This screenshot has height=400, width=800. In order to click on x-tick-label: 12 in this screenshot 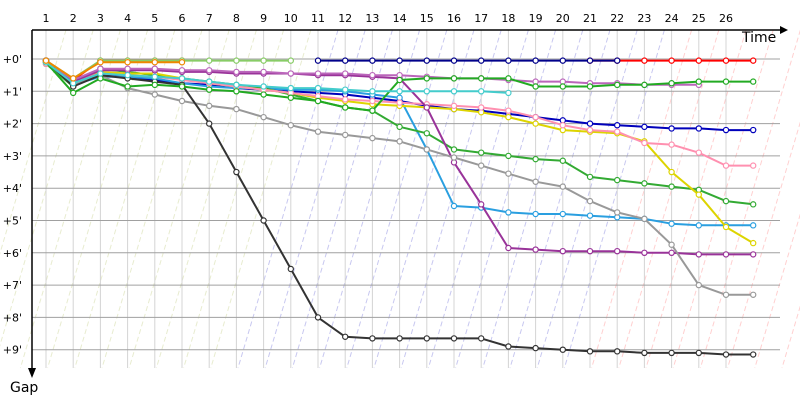, I will do `click(345, 18)`.